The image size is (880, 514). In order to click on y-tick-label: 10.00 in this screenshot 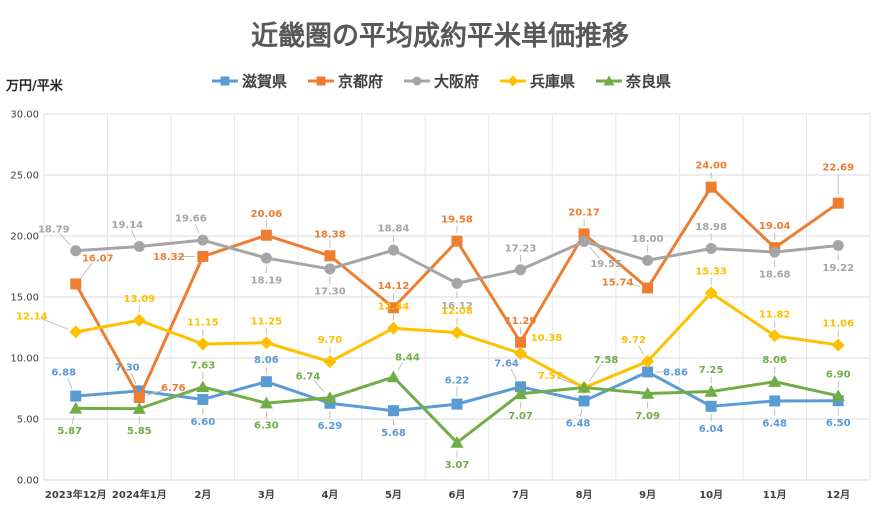, I will do `click(24, 359)`.